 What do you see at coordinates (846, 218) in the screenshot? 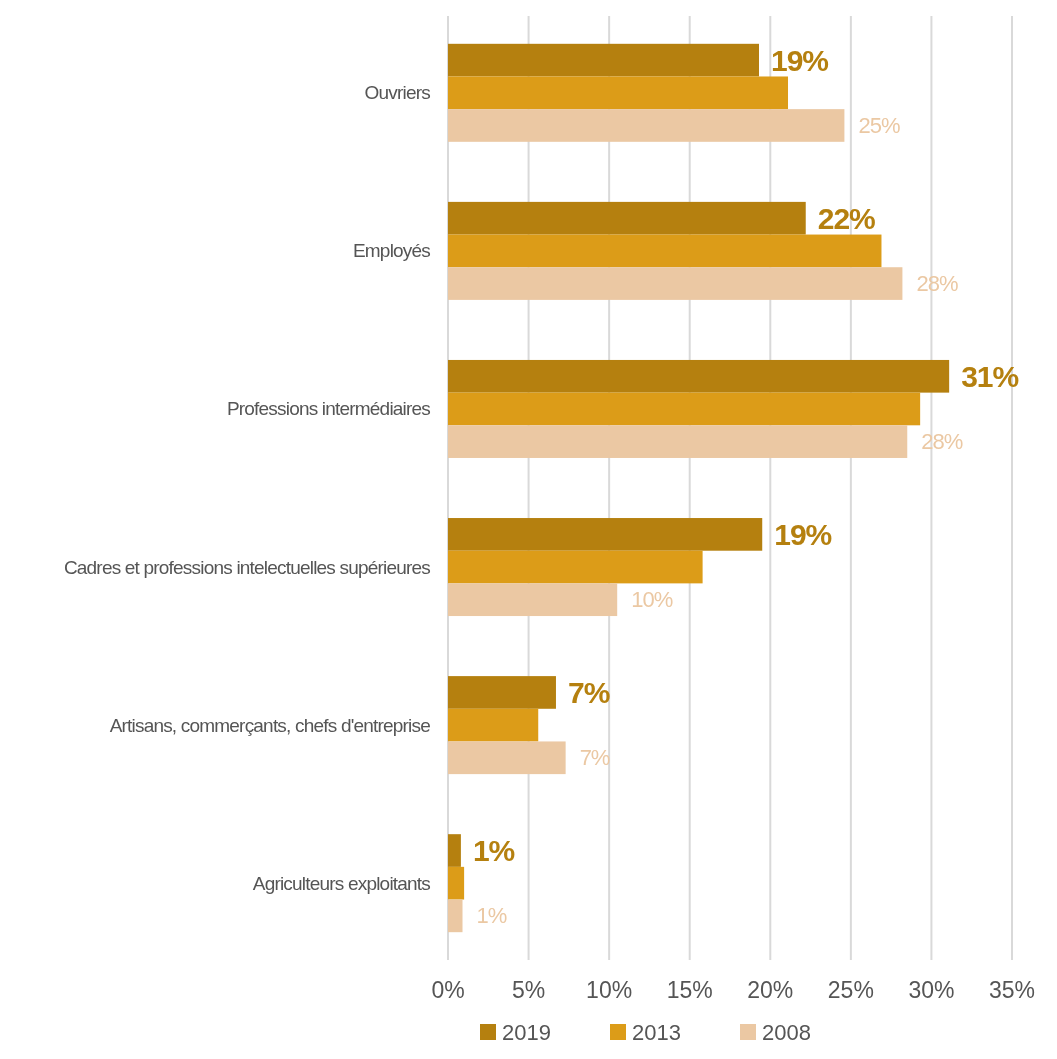
I see `data-label: 22%` at bounding box center [846, 218].